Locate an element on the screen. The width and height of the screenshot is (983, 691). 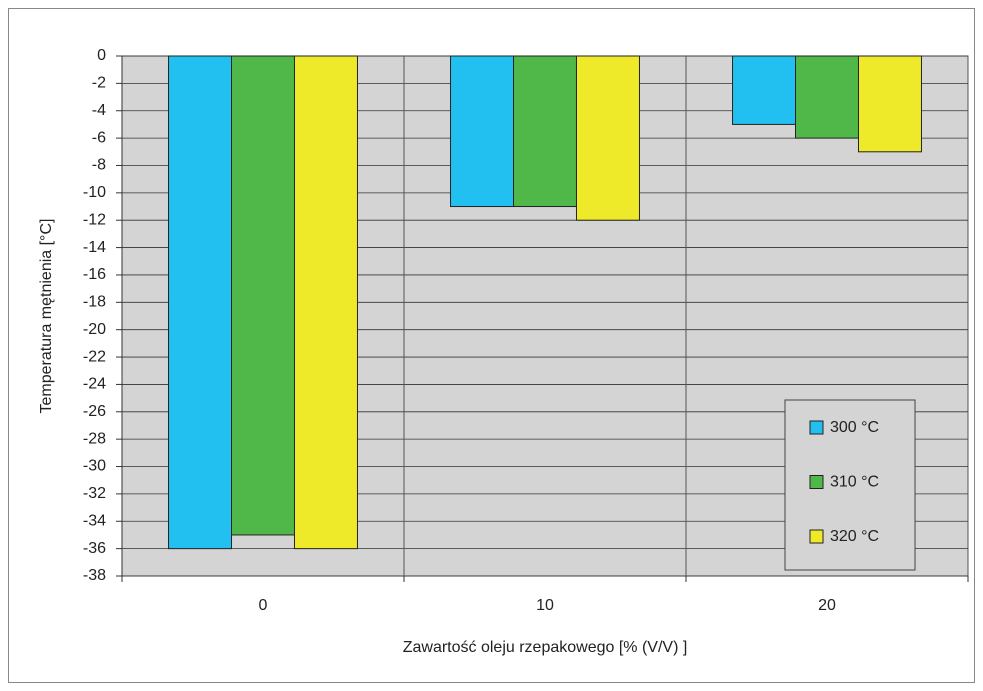
y-tick-label: -2 is located at coordinates (99, 83).